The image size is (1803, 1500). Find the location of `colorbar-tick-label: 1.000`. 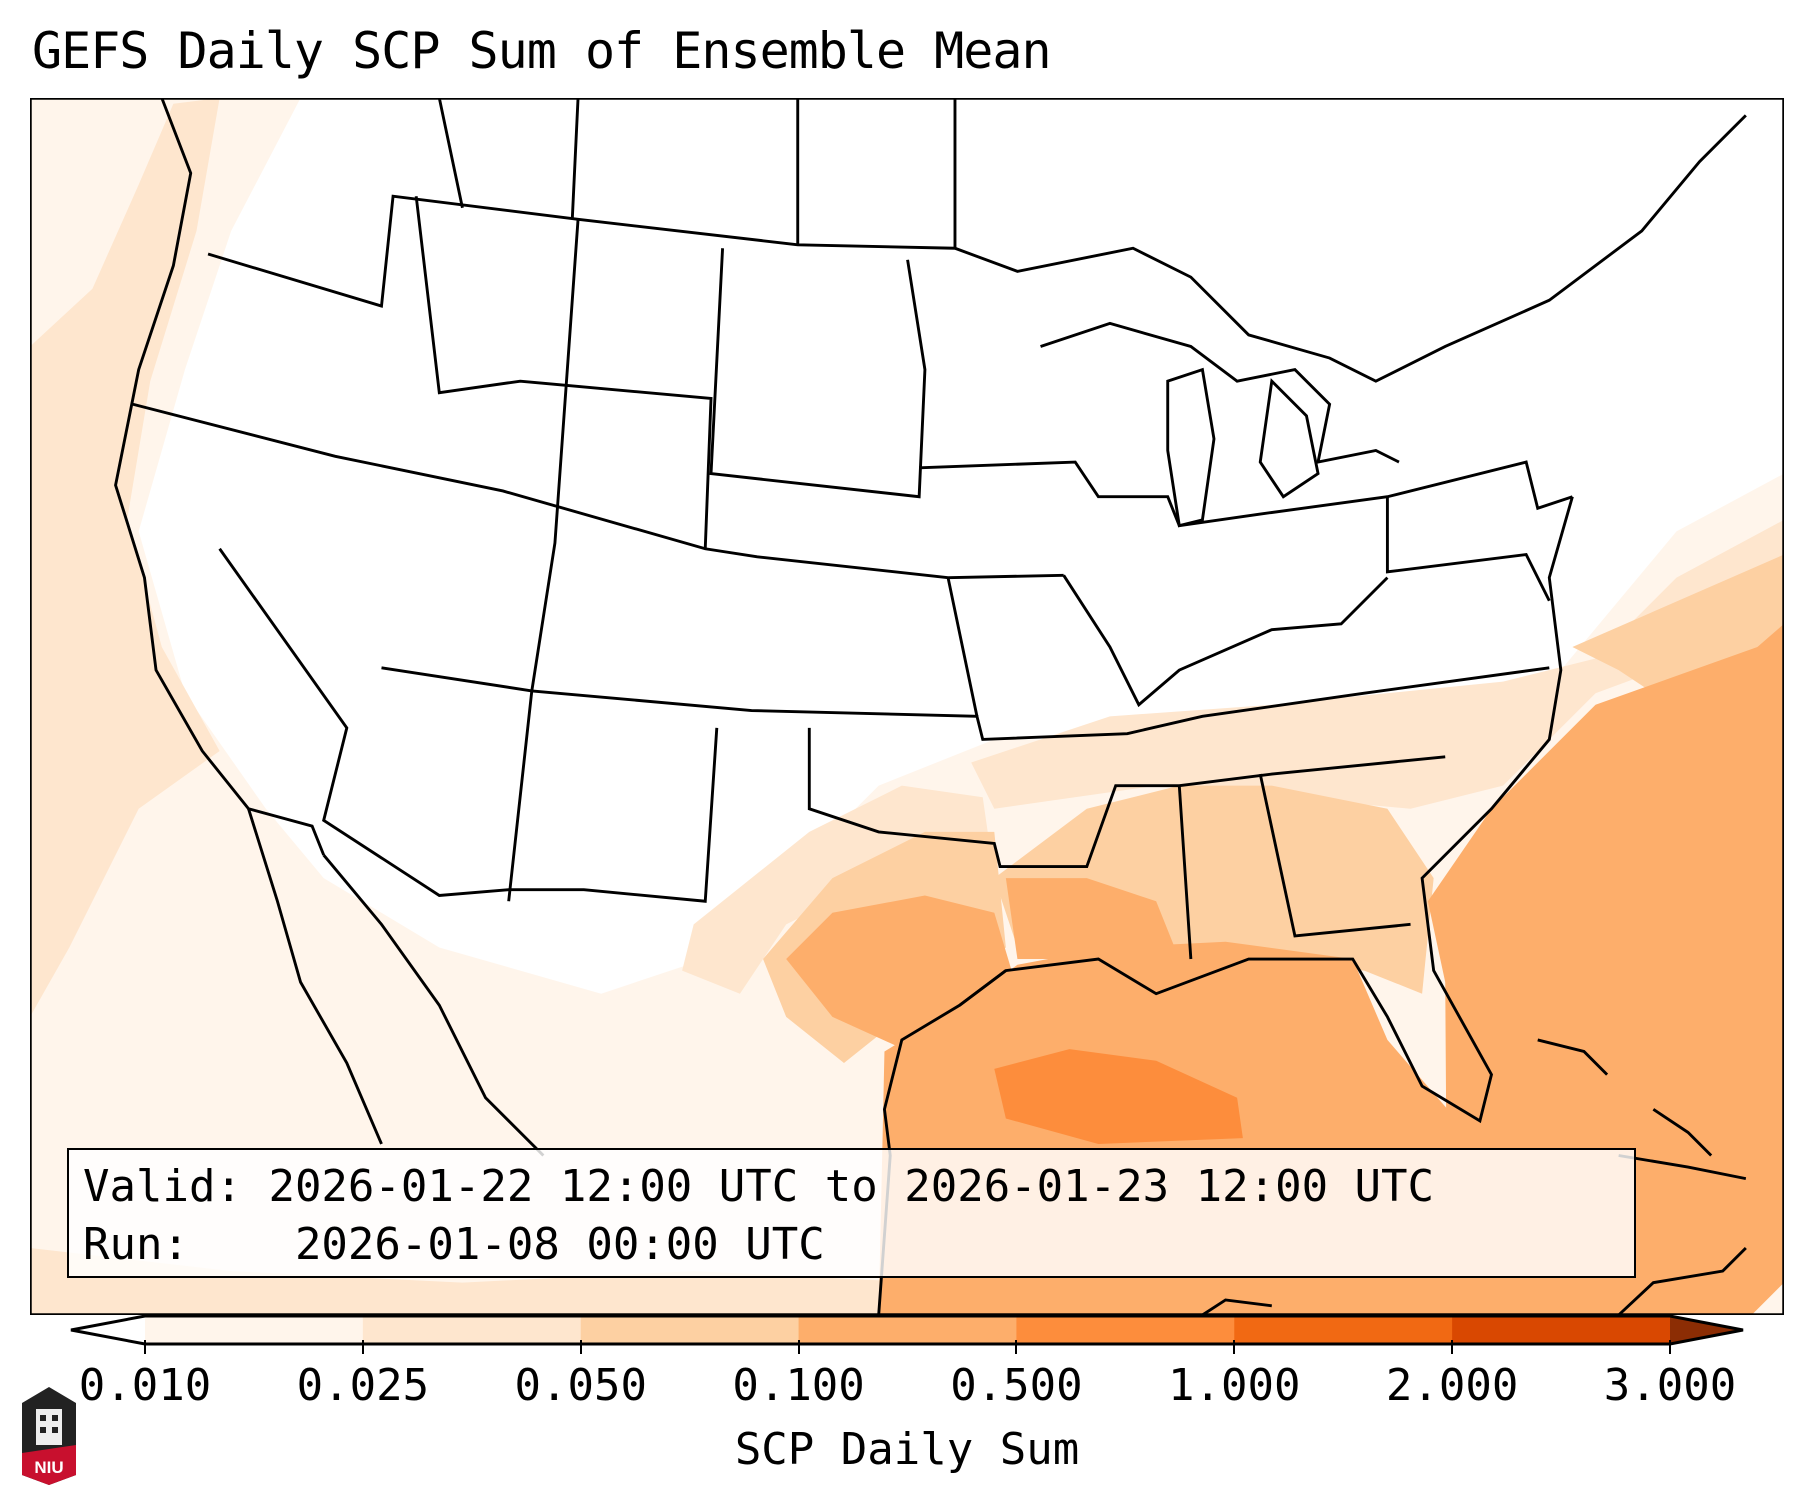

colorbar-tick-label: 1.000 is located at coordinates (1234, 1385).